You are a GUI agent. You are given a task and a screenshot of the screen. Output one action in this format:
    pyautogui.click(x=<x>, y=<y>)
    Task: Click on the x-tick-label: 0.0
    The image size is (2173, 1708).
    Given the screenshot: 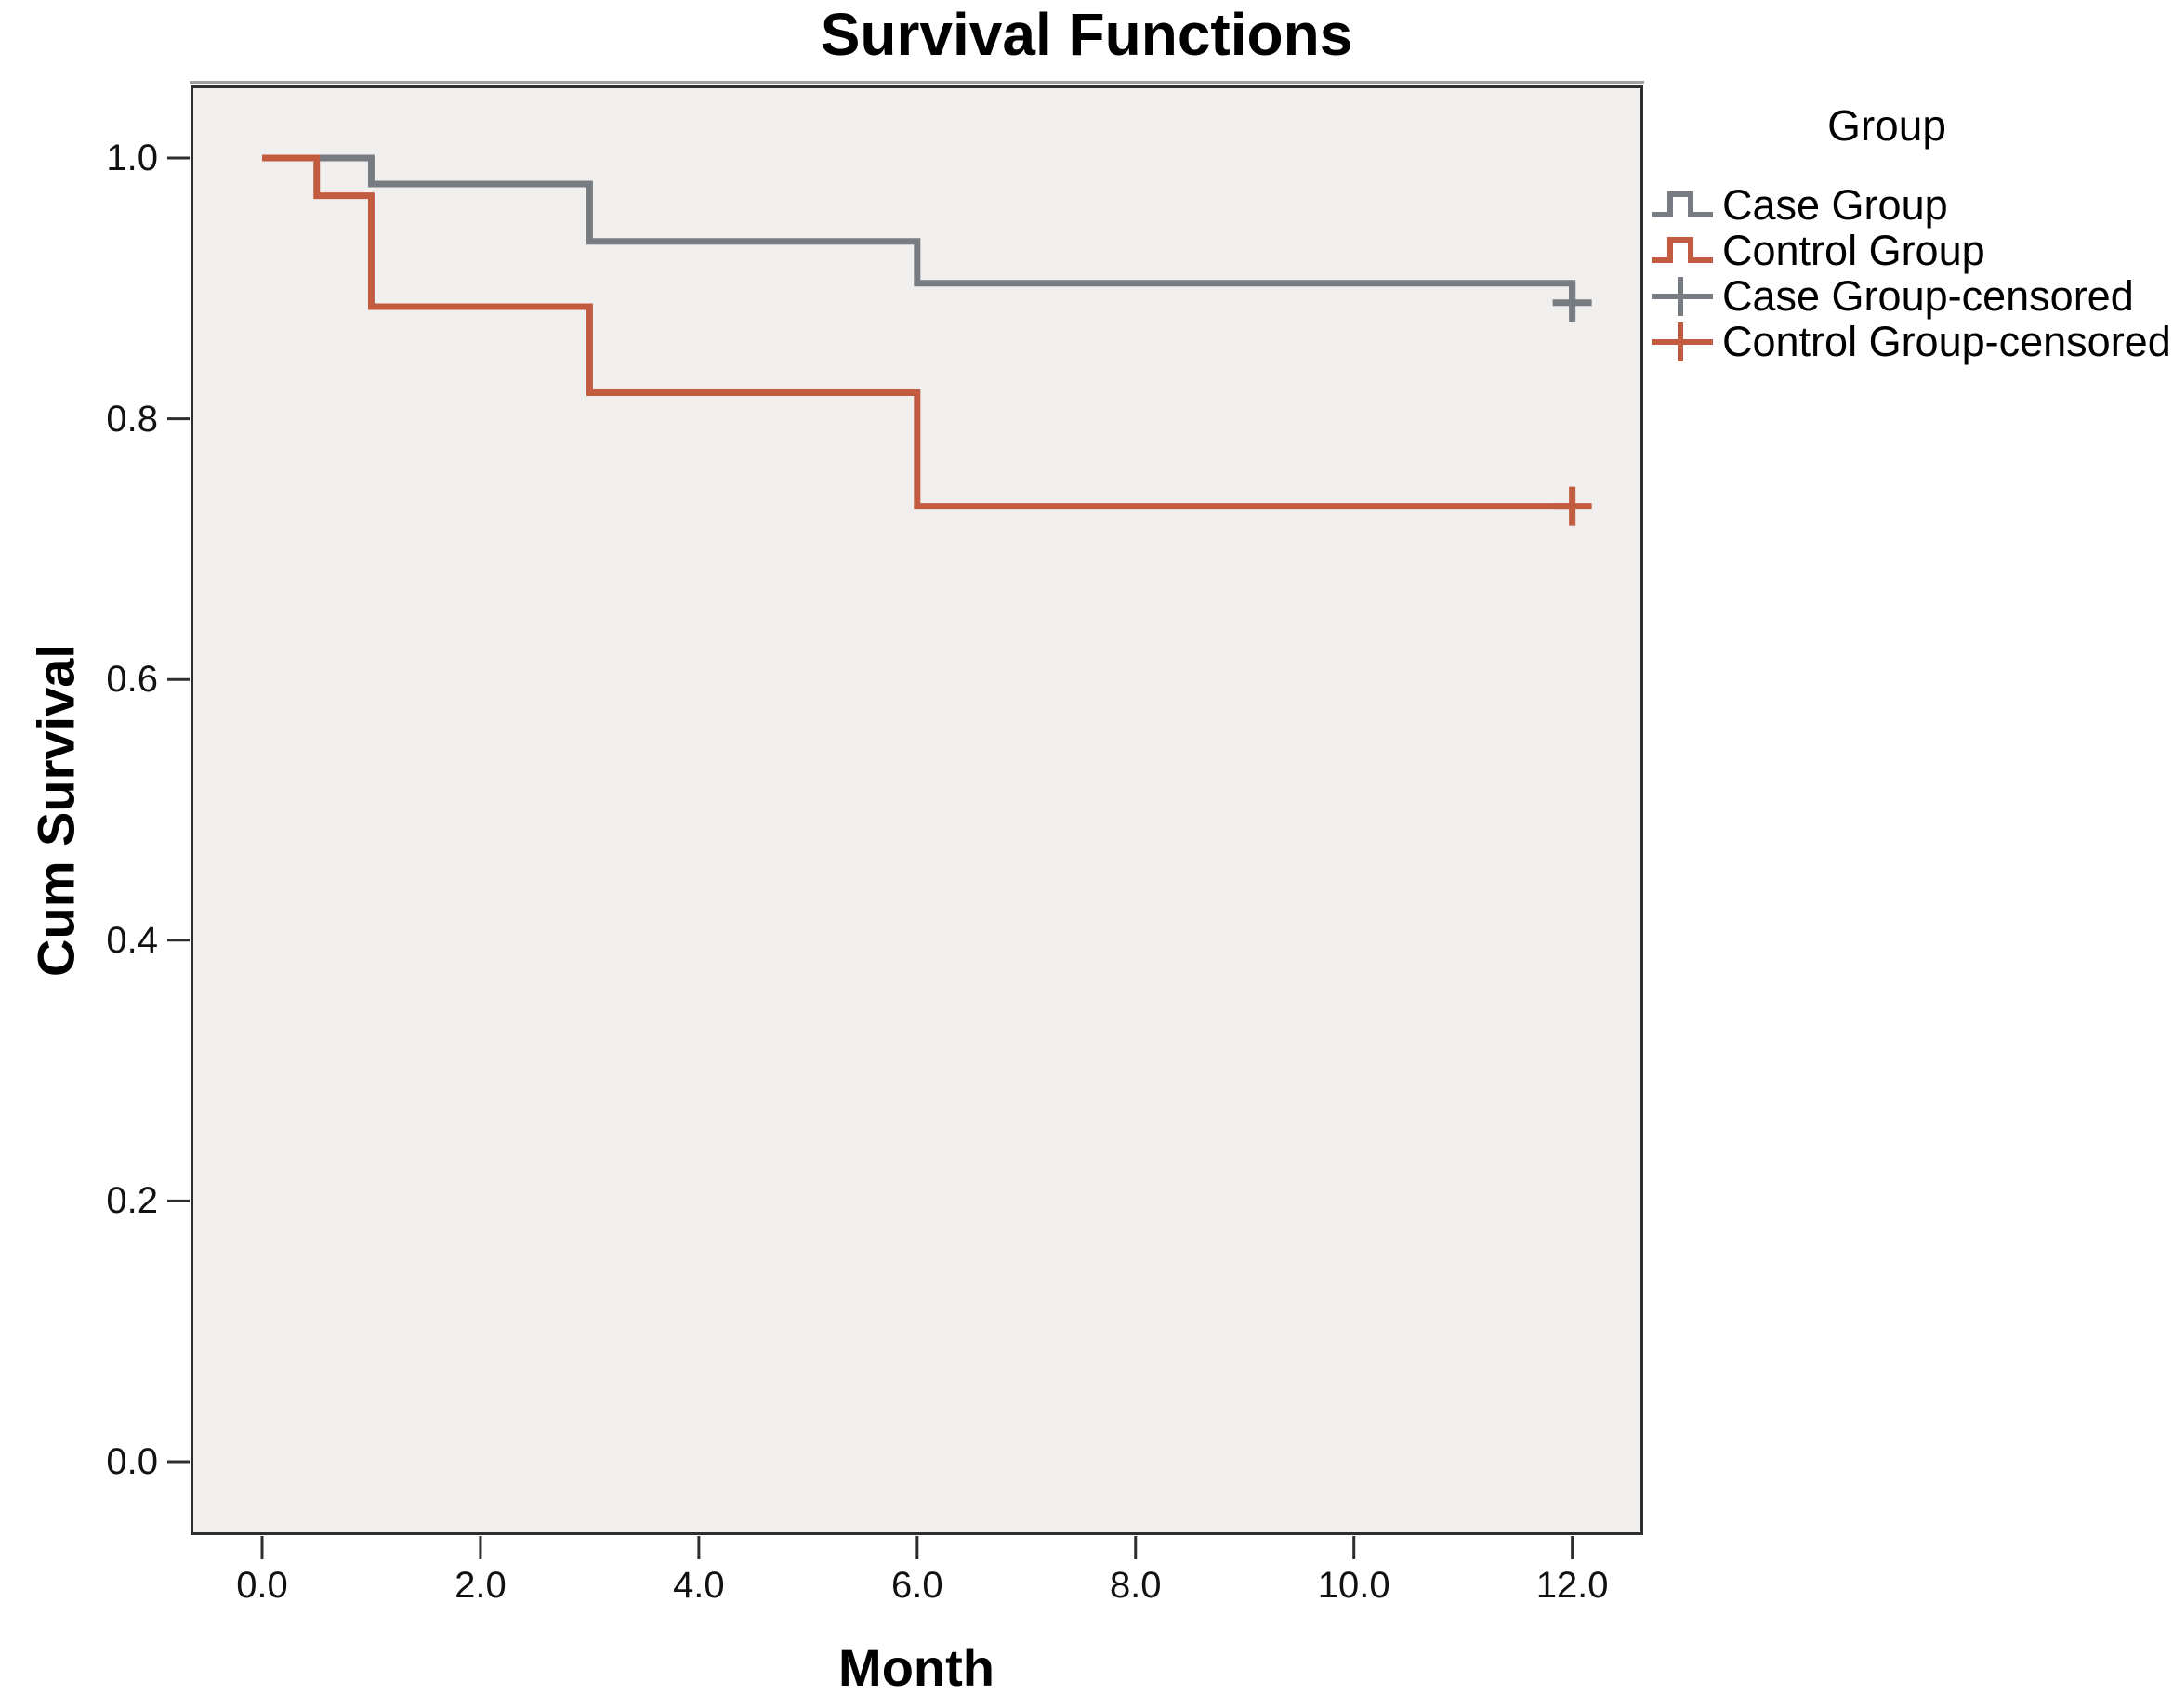 What is the action you would take?
    pyautogui.click(x=262, y=1585)
    